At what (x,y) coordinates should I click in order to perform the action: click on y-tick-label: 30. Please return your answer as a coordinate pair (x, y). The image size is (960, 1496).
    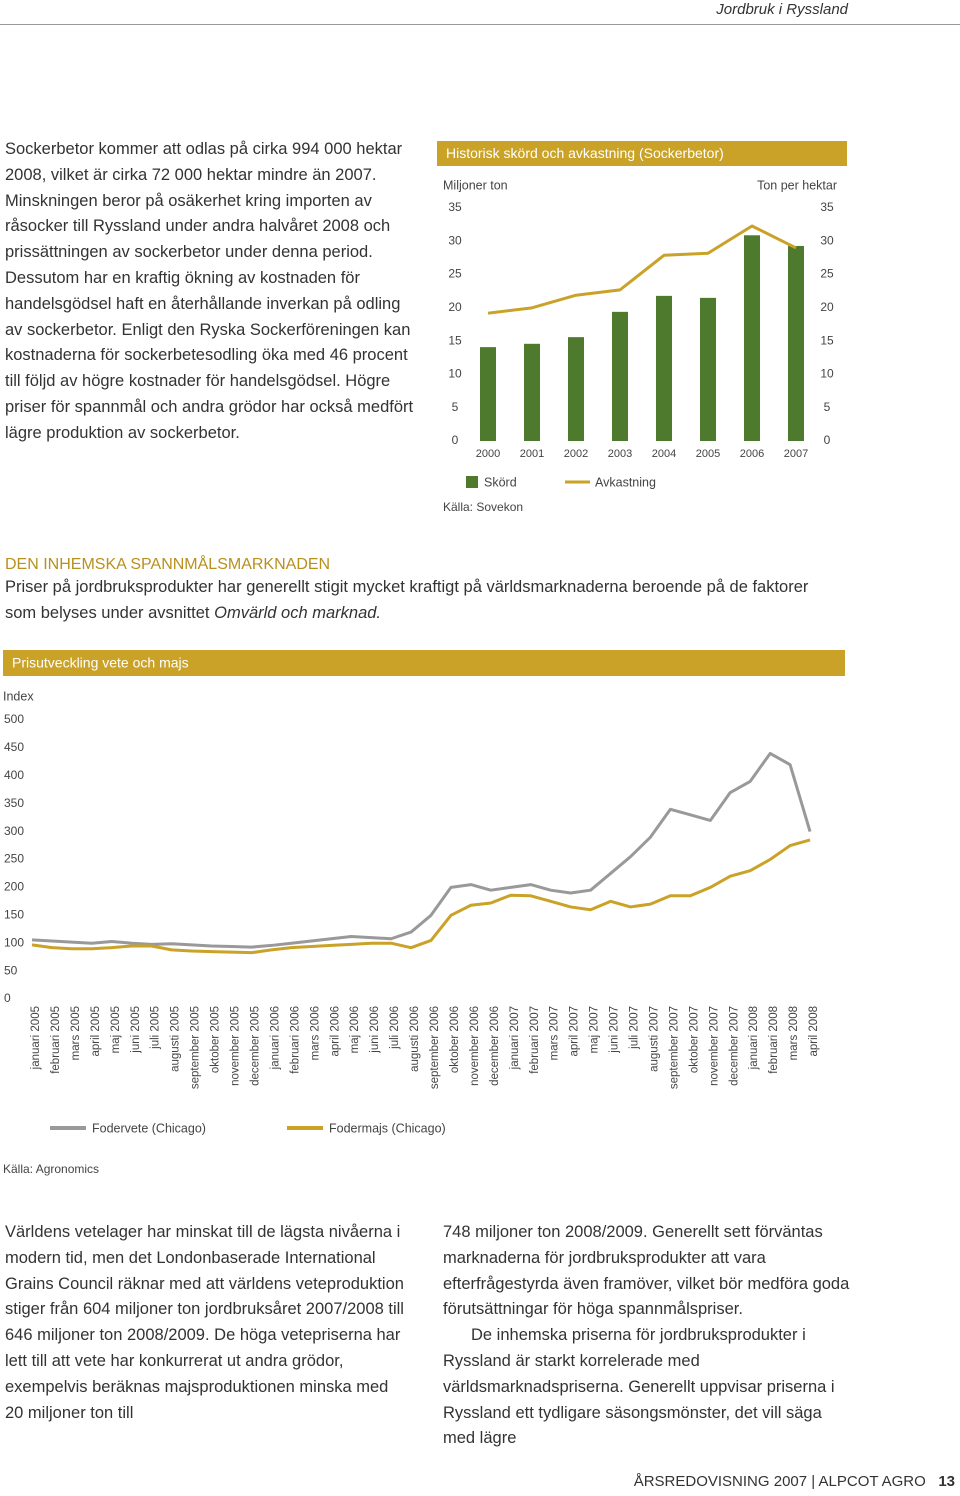
    Looking at the image, I should click on (455, 240).